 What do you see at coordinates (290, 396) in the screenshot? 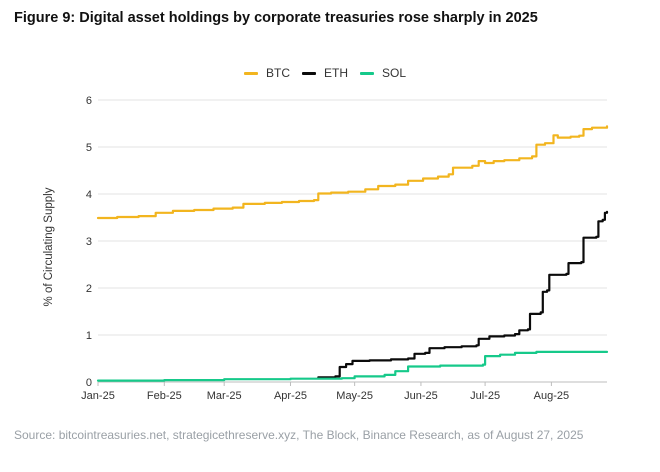
I see `x-tick-label: Apr-25` at bounding box center [290, 396].